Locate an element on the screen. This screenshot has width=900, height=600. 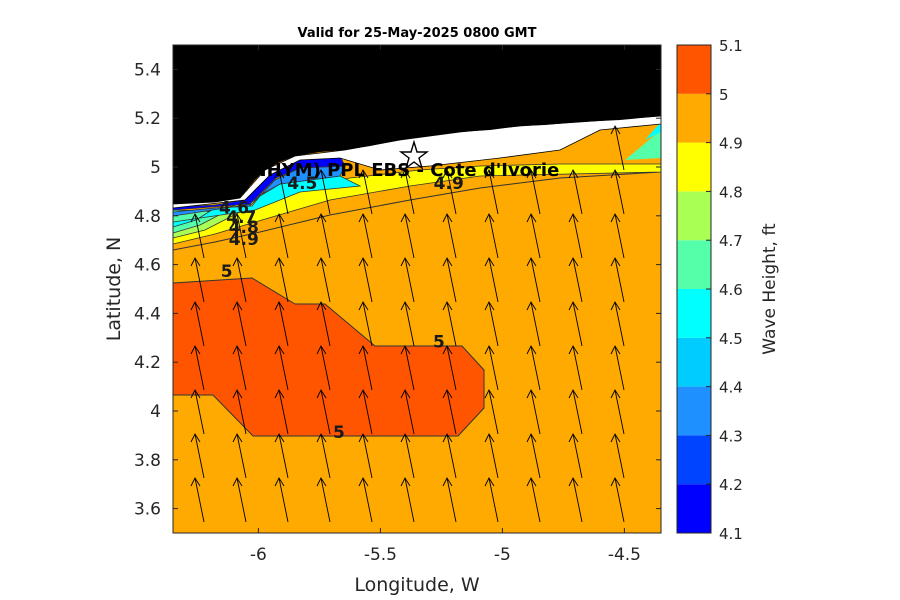
contour-label: 4.9 is located at coordinates (244, 240).